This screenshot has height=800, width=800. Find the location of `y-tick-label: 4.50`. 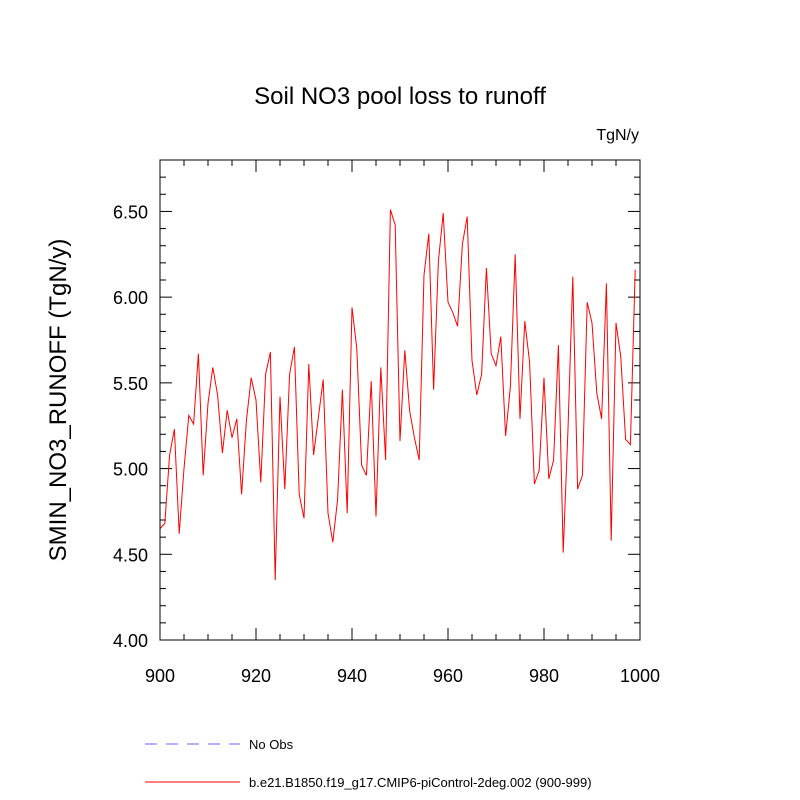

y-tick-label: 4.50 is located at coordinates (130, 555).